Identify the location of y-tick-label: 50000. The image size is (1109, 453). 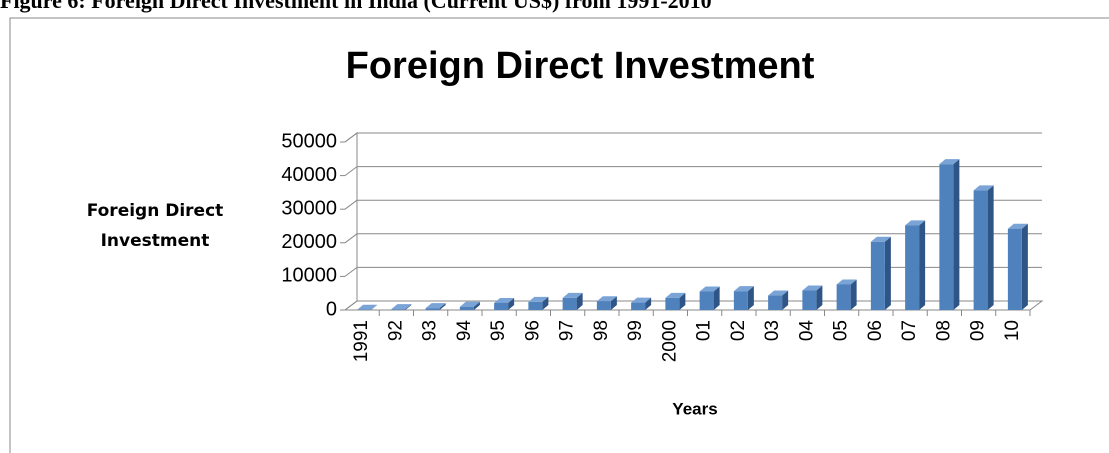
(309, 141).